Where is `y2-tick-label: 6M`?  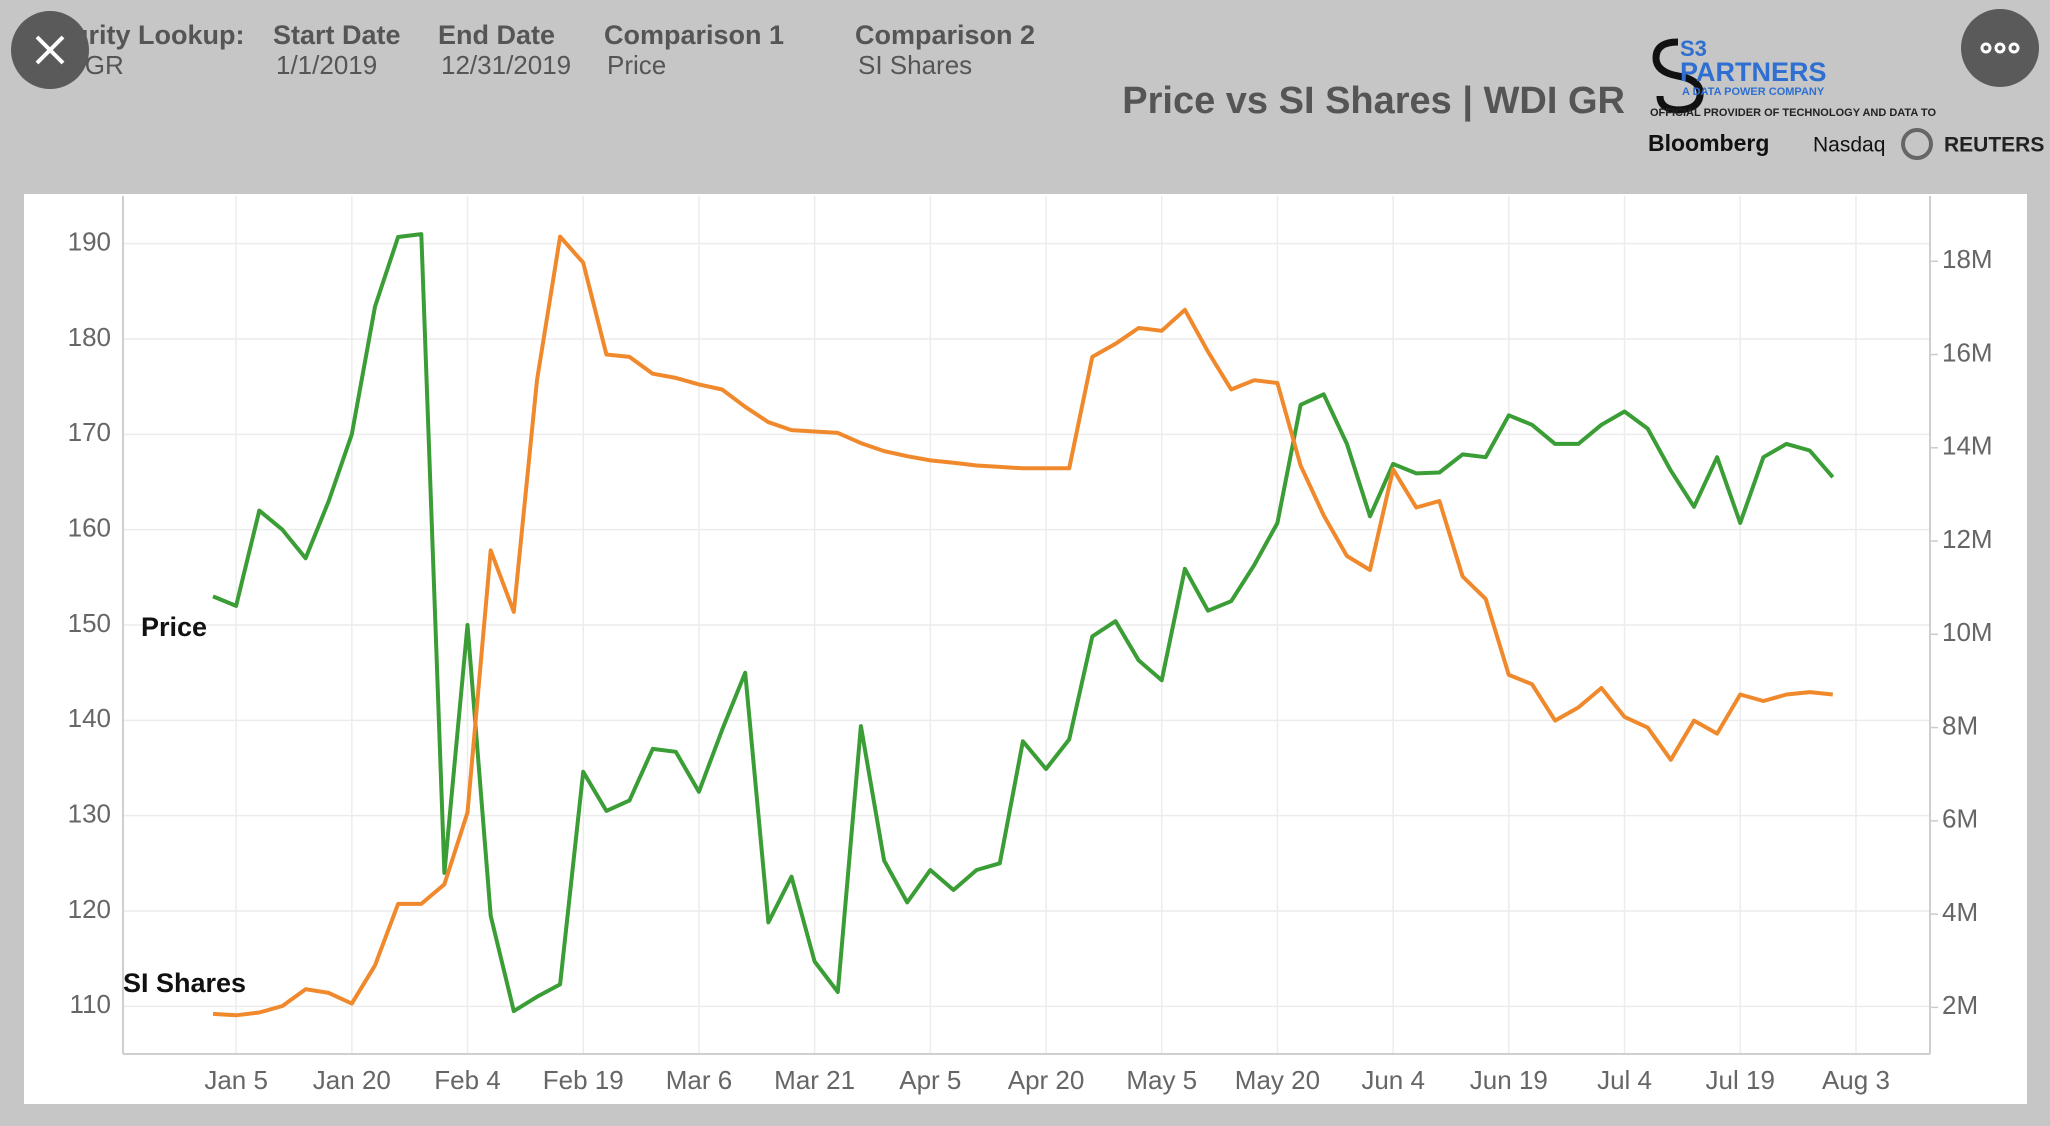
y2-tick-label: 6M is located at coordinates (1960, 819).